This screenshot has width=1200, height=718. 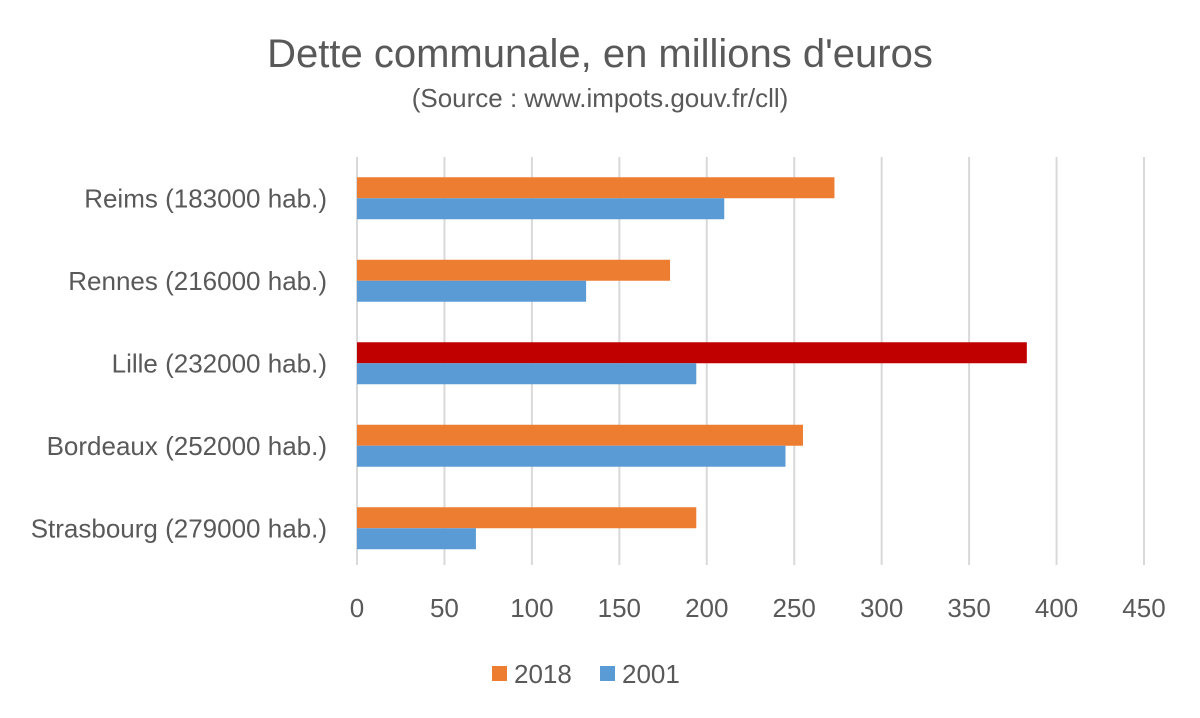 What do you see at coordinates (179, 528) in the screenshot?
I see `category-label: Strasbourg (279000 hab.)` at bounding box center [179, 528].